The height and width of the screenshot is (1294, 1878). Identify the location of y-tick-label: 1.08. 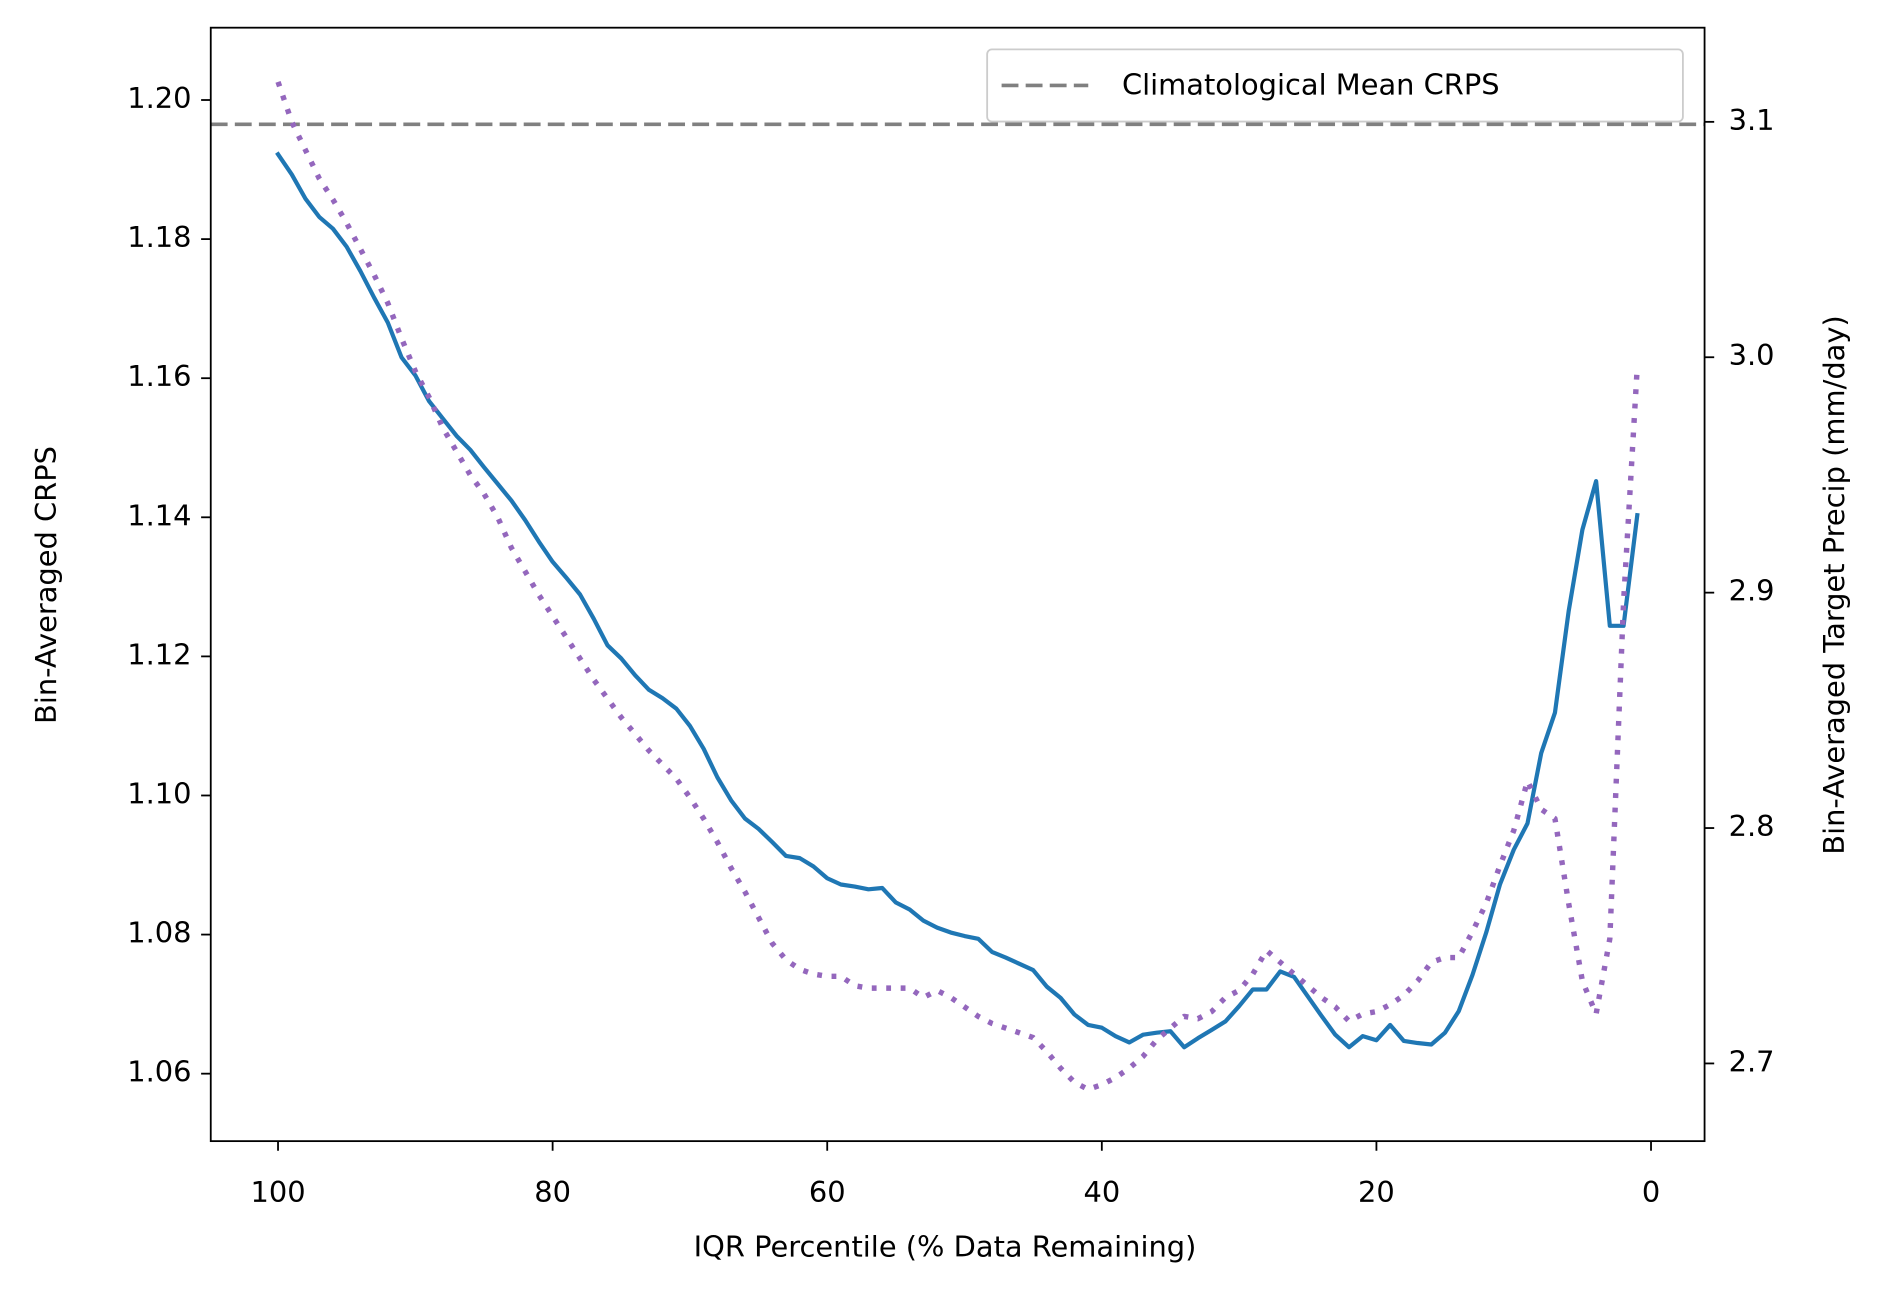
(159, 933).